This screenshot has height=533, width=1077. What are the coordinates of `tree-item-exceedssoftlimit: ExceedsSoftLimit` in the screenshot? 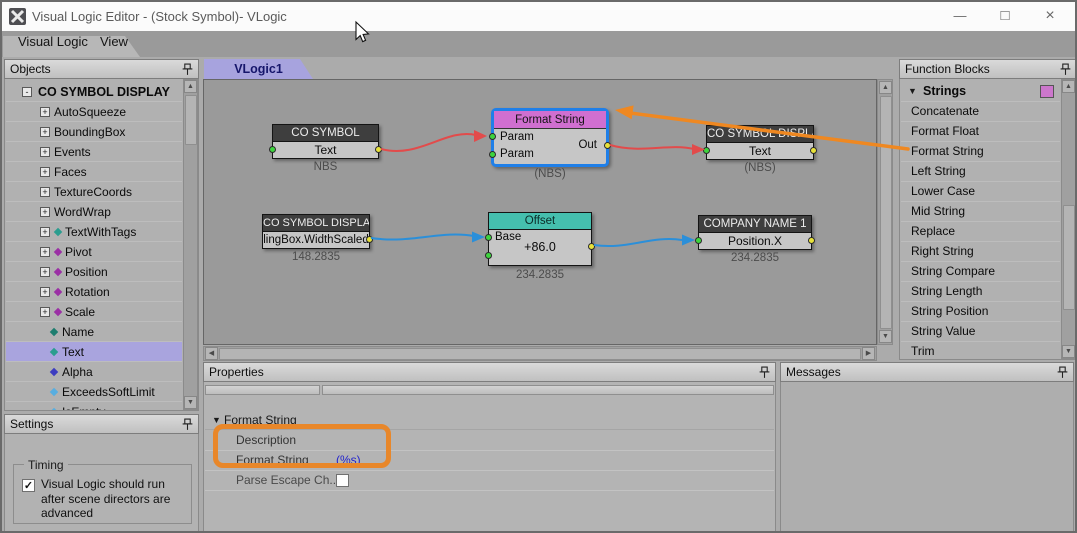 It's located at (94, 392).